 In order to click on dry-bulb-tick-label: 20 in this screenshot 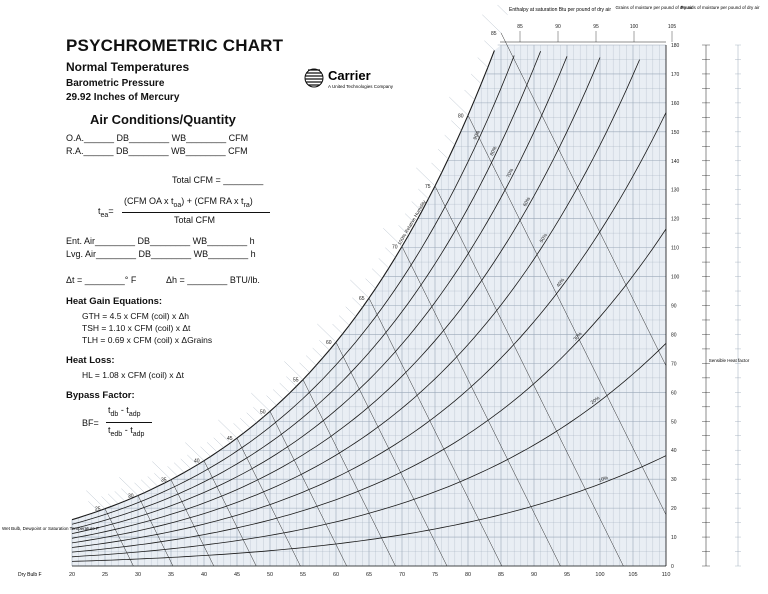, I will do `click(72, 575)`.